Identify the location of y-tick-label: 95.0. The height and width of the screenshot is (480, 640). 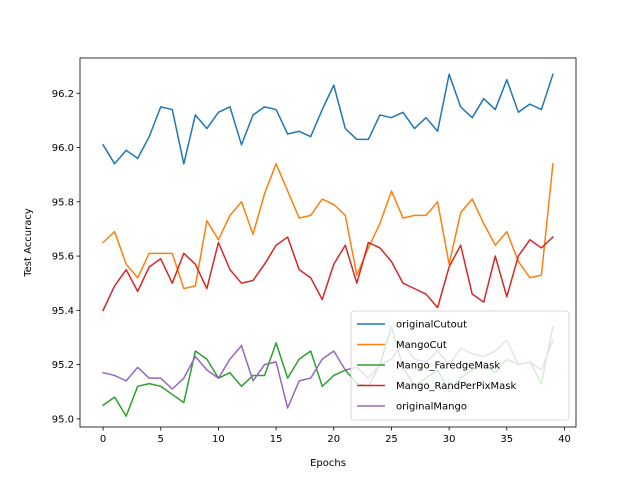
(63, 419).